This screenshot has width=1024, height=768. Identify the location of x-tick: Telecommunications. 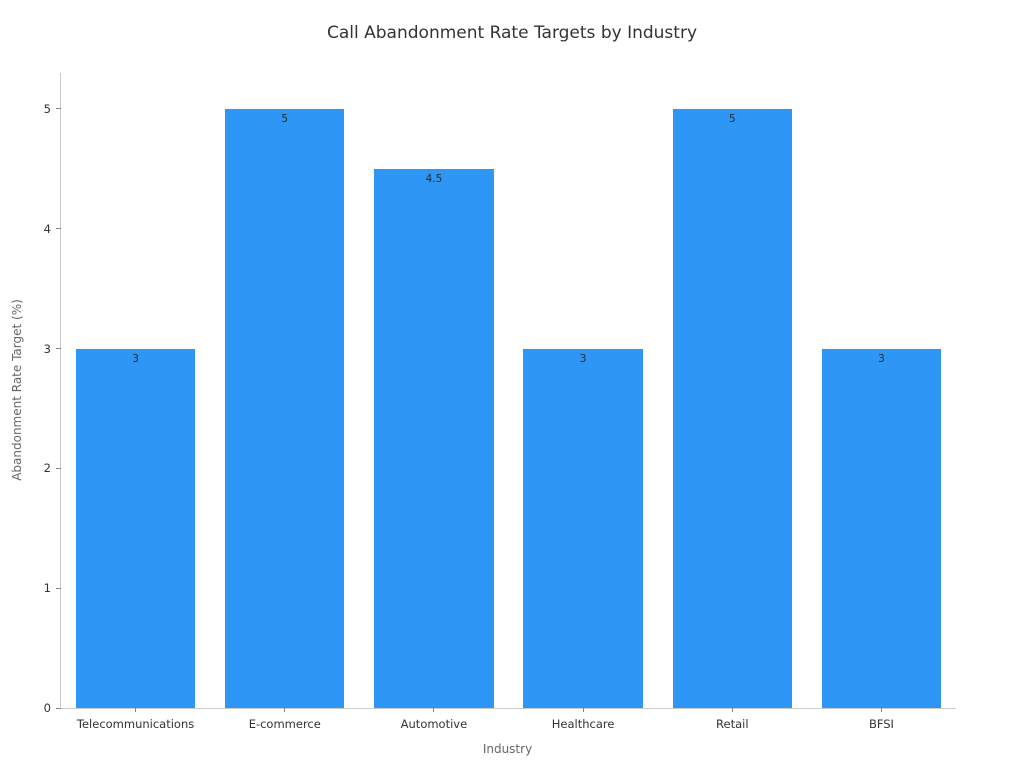
(135, 719).